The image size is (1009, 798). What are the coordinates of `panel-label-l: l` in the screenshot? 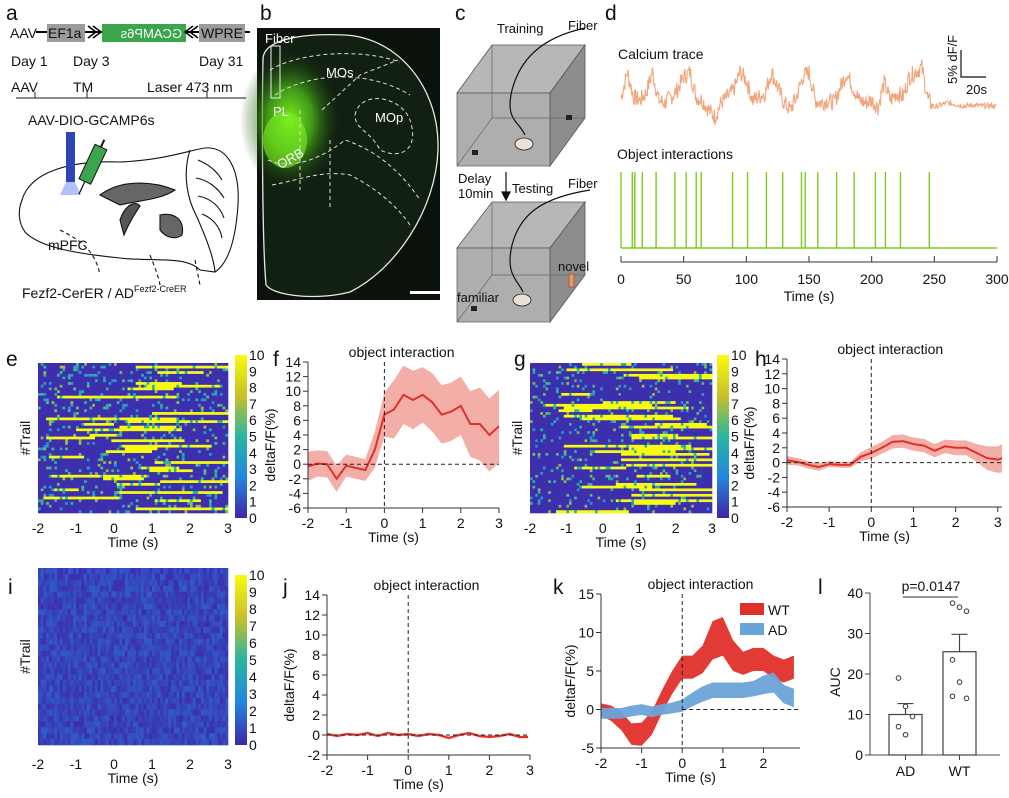 It's located at (820, 587).